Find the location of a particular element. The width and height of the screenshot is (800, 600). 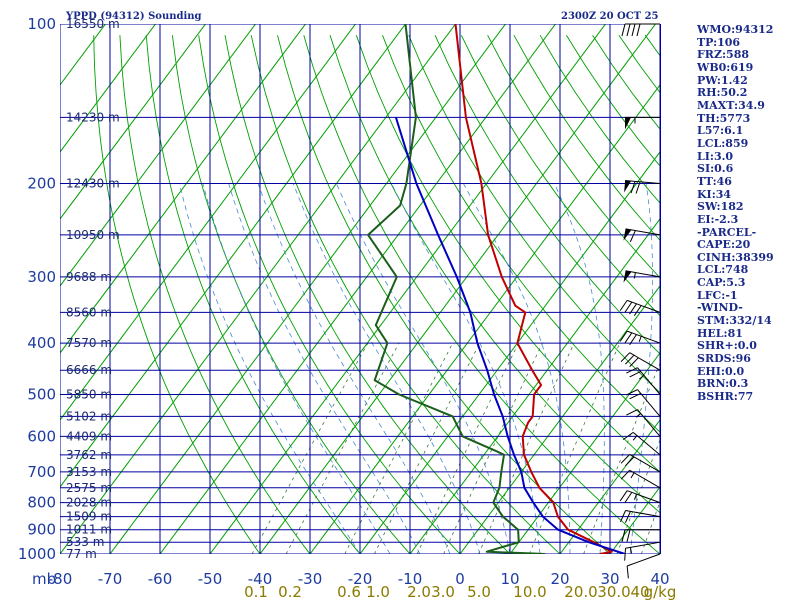

index-item: SHR+:0.0 is located at coordinates (727, 346).